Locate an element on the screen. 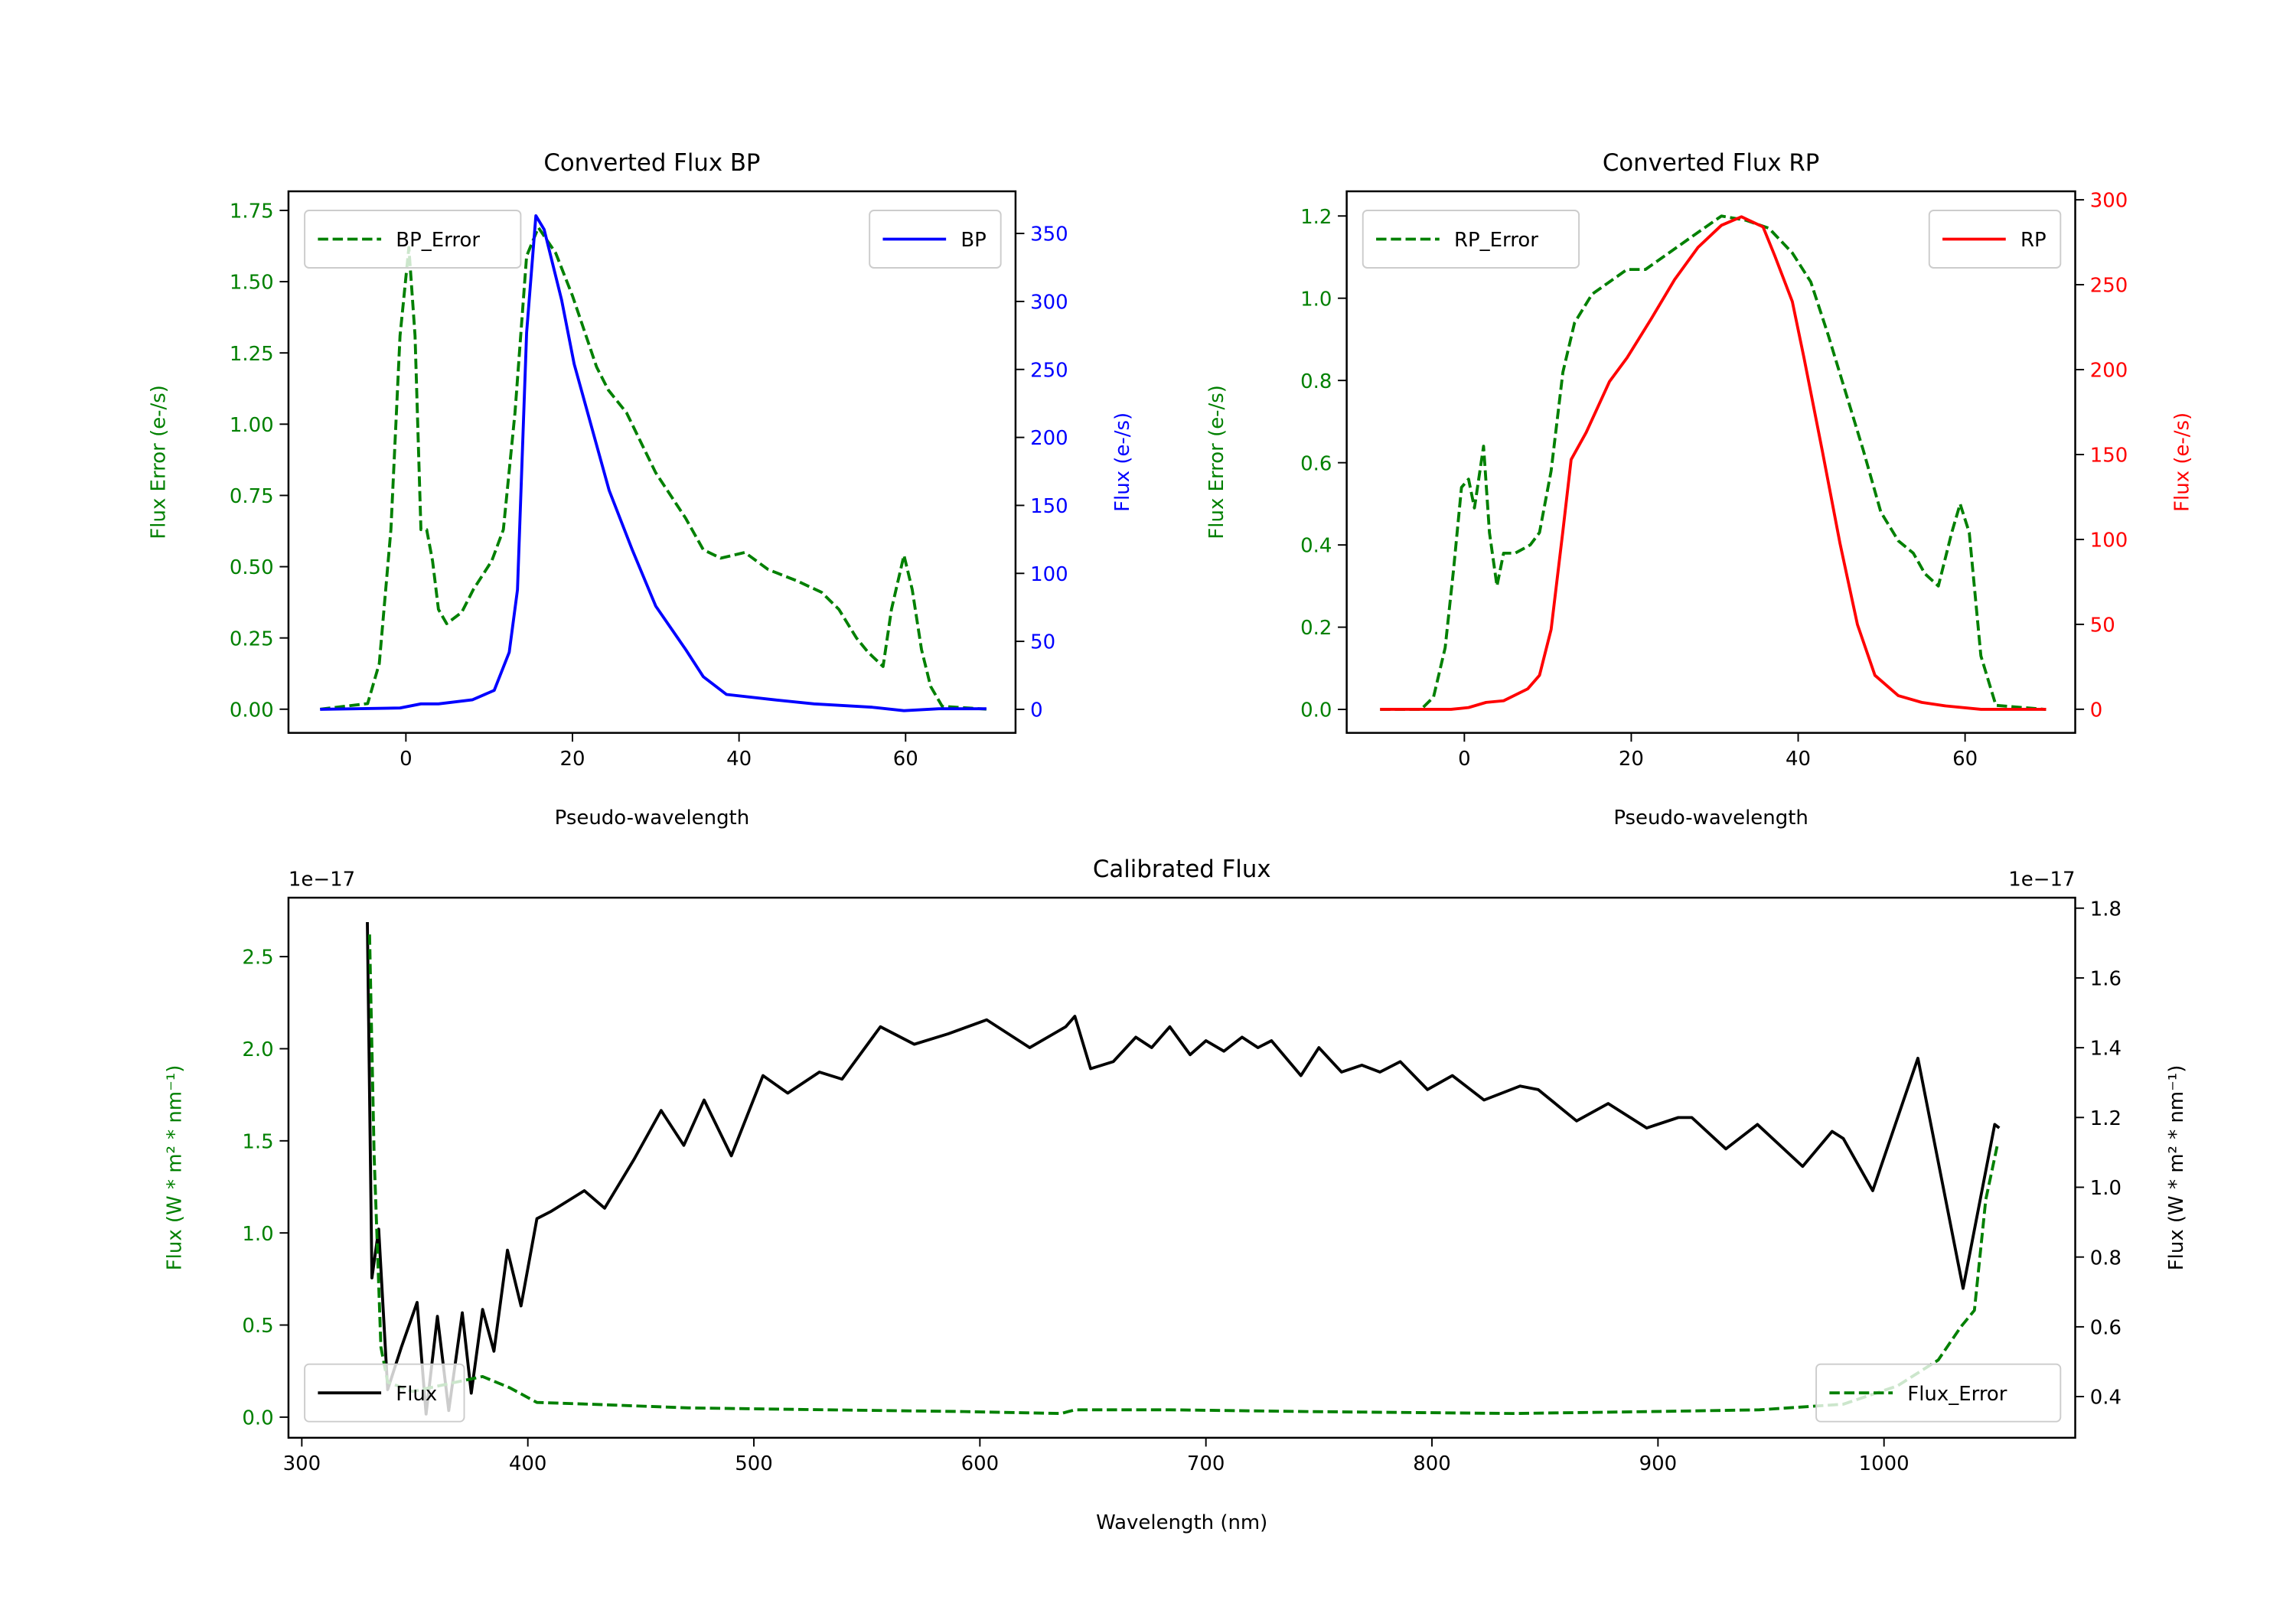  right-y-tick-label: 0.8 is located at coordinates (2106, 1258).